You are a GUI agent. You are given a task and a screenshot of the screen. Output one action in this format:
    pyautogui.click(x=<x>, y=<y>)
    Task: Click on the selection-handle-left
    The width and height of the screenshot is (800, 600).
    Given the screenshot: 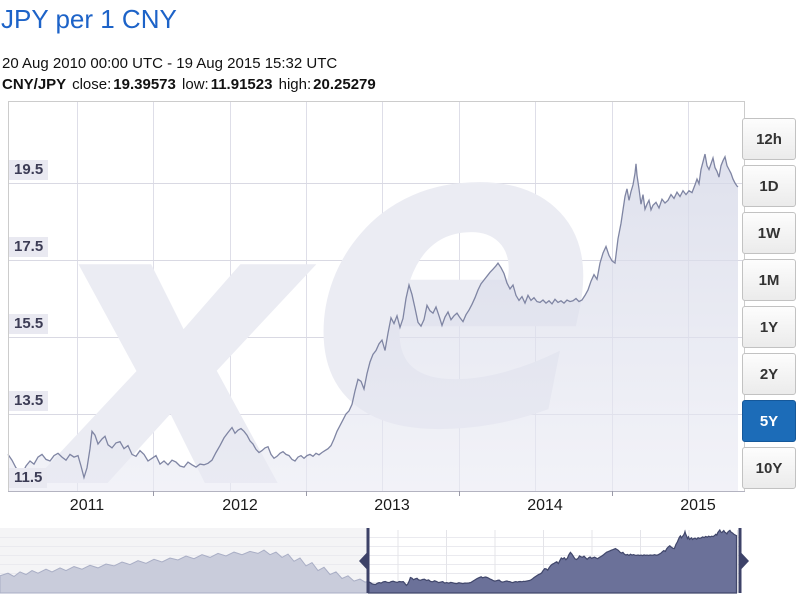 What is the action you would take?
    pyautogui.click(x=364, y=560)
    